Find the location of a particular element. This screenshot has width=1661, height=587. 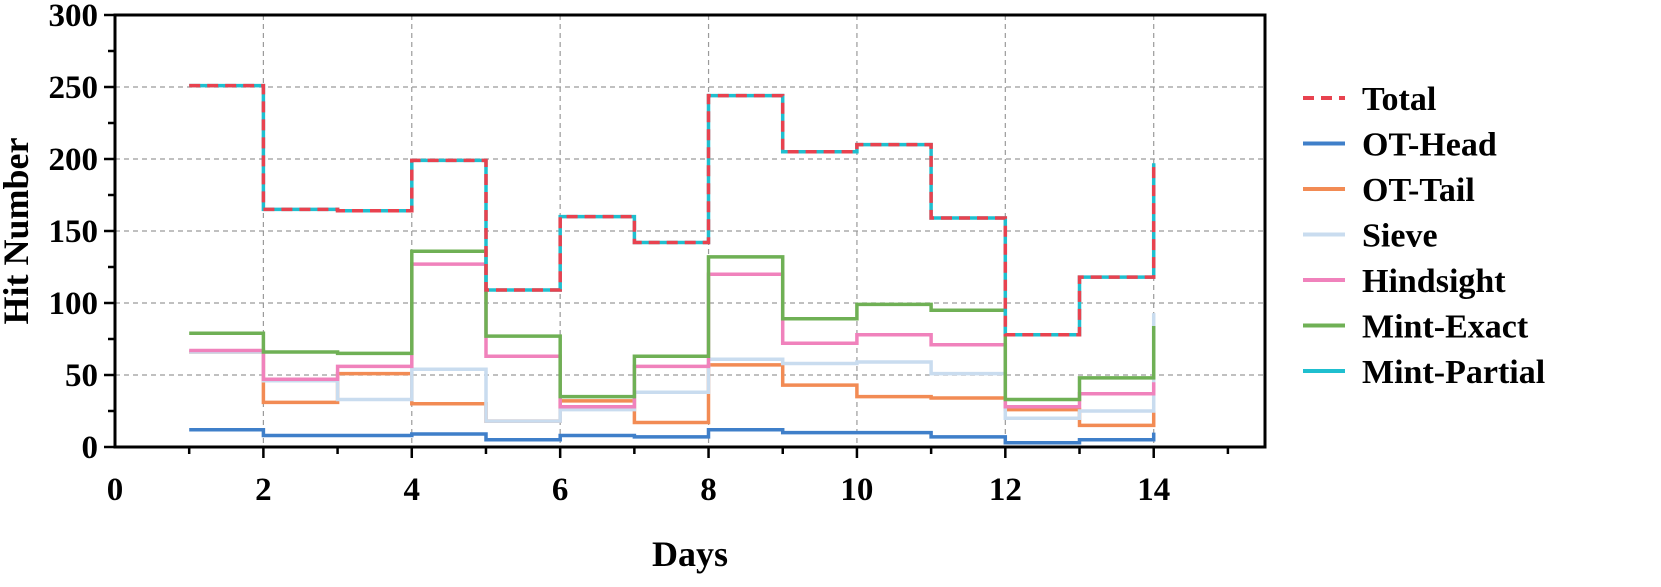

x-tick-label: 2 is located at coordinates (263, 490).